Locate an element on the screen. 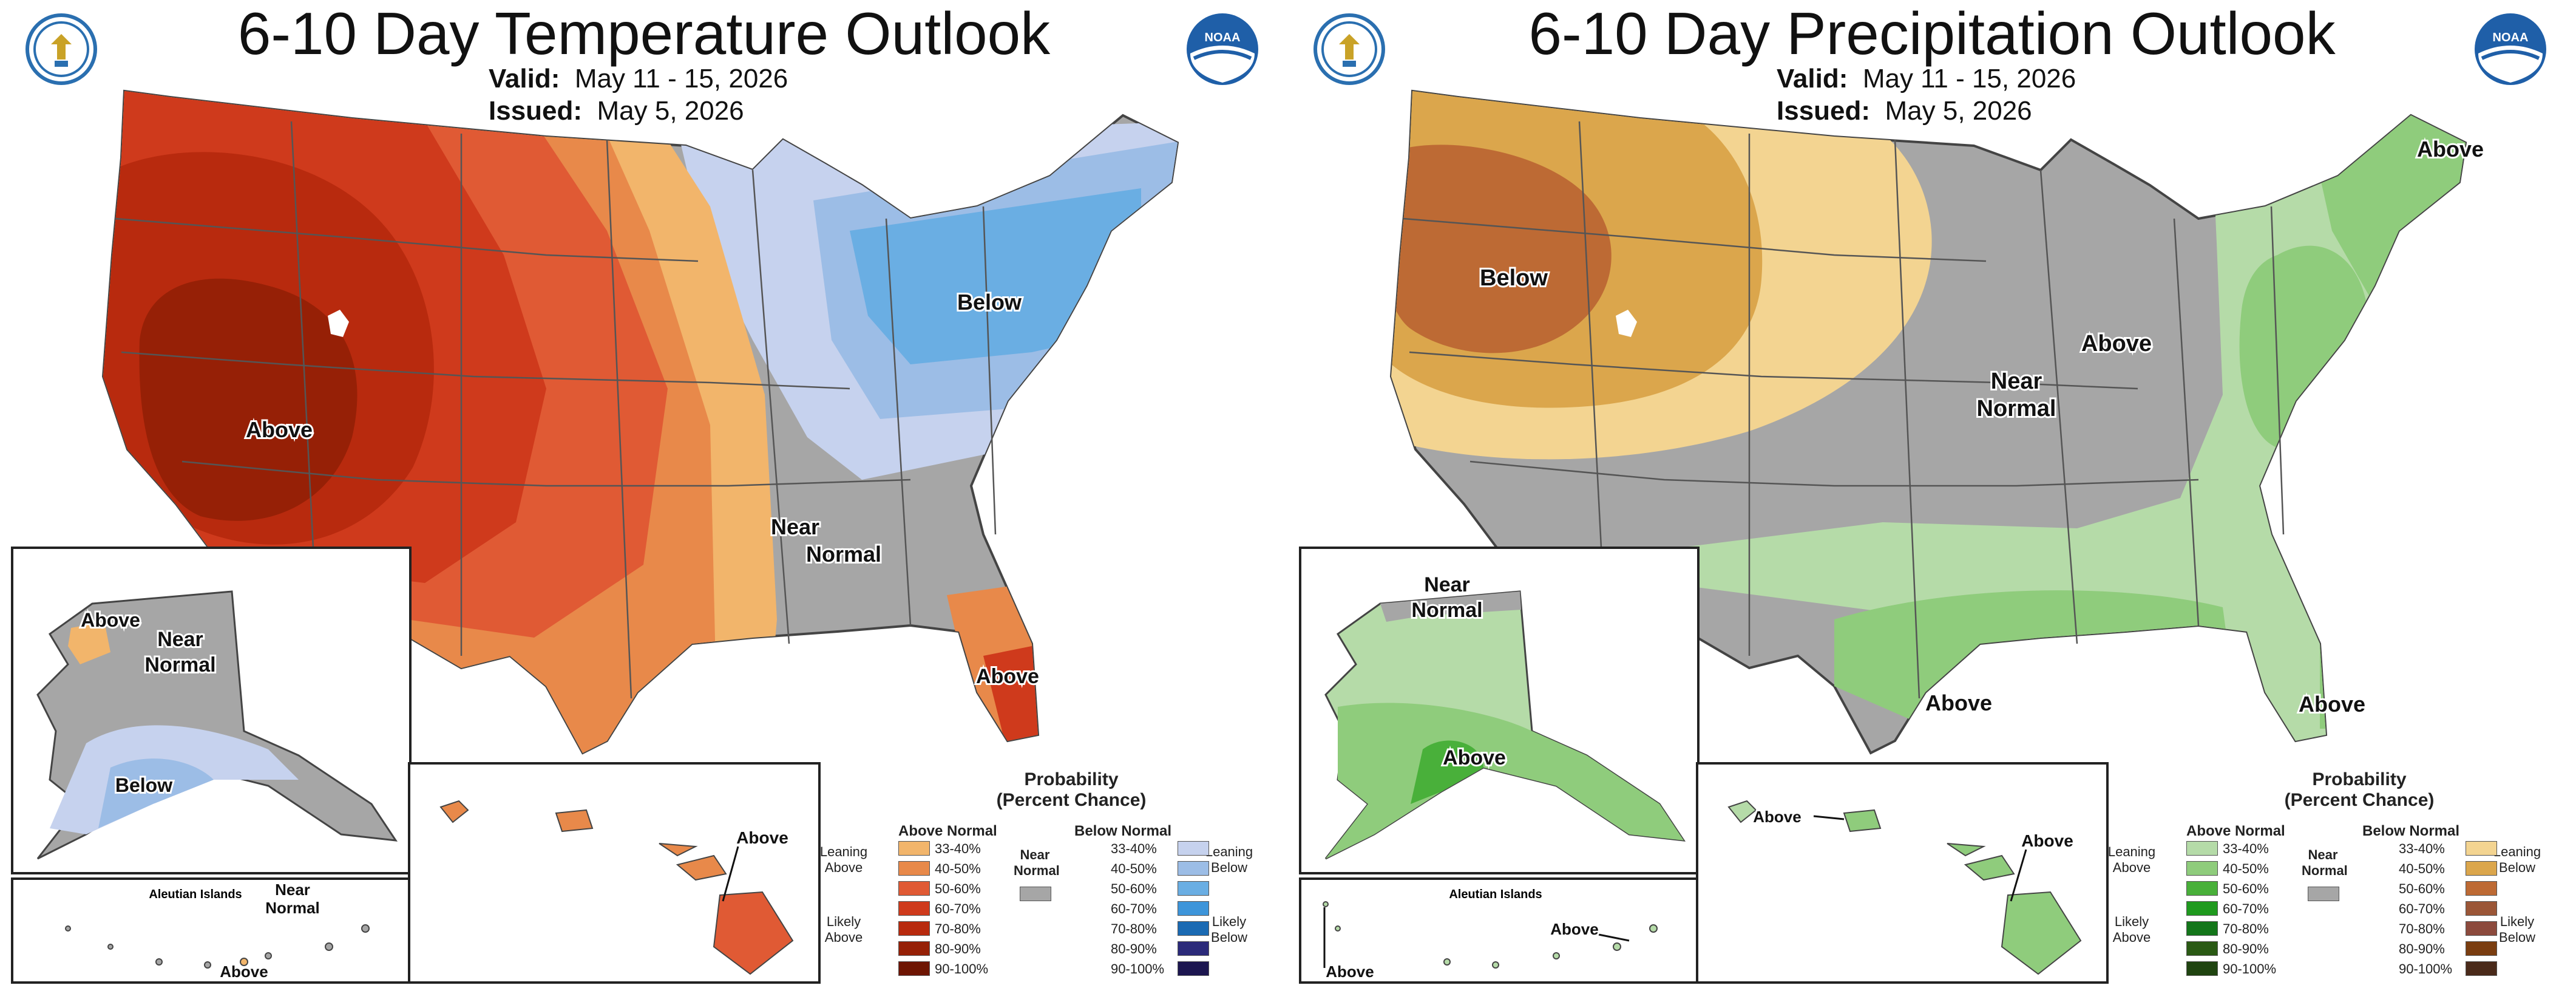  legend-likely-below: Likely Below is located at coordinates (2517, 929).